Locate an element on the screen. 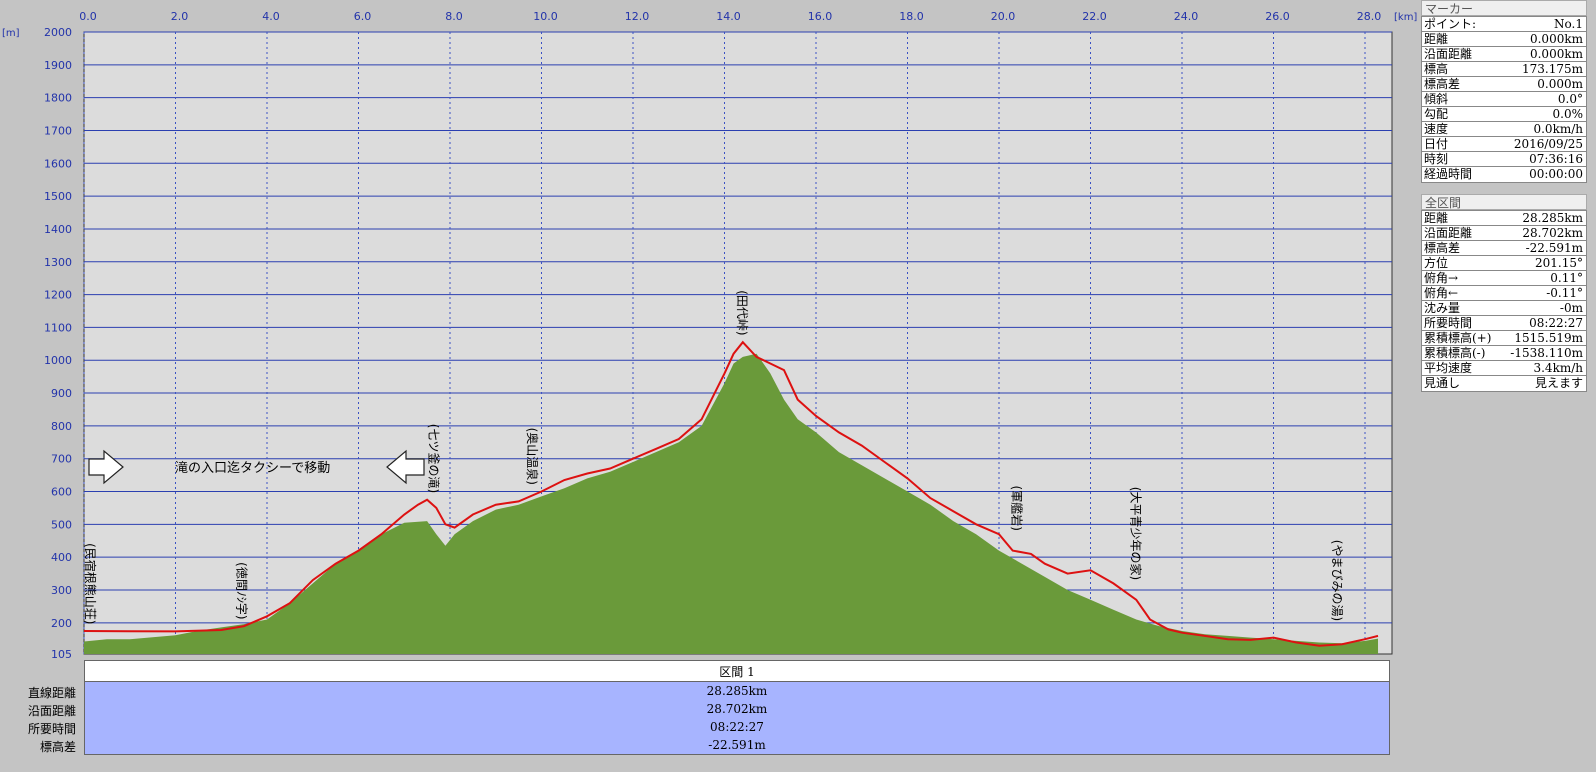 The height and width of the screenshot is (772, 1596). taxi-note: 滝の入口迄タクシーで移動 is located at coordinates (256, 467).